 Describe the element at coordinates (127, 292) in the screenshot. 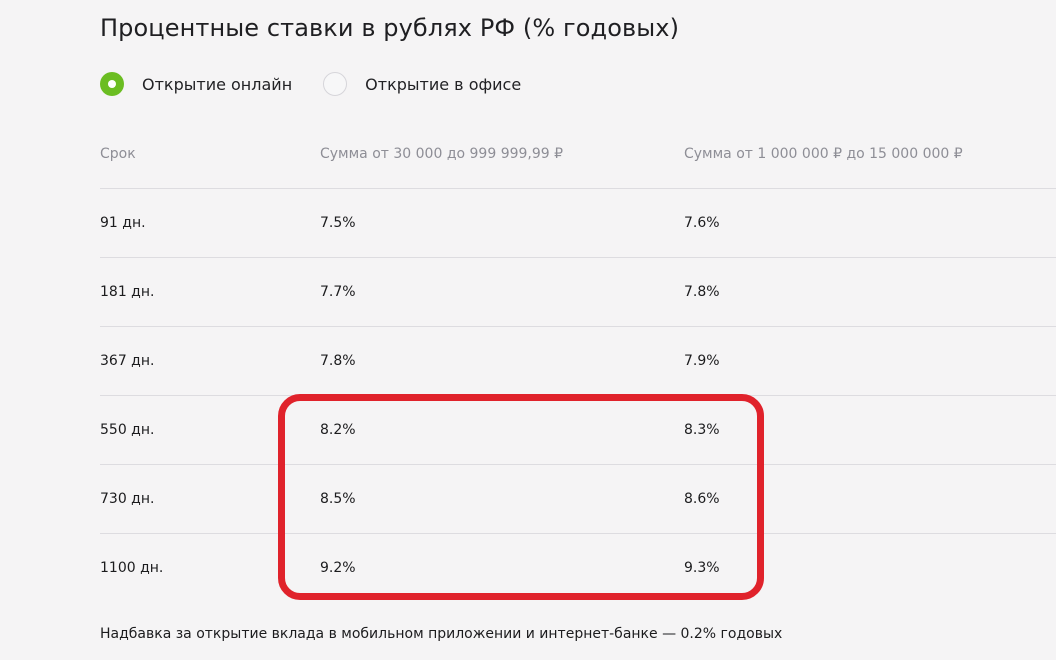

I see `term-cell: 181 дн.` at that location.